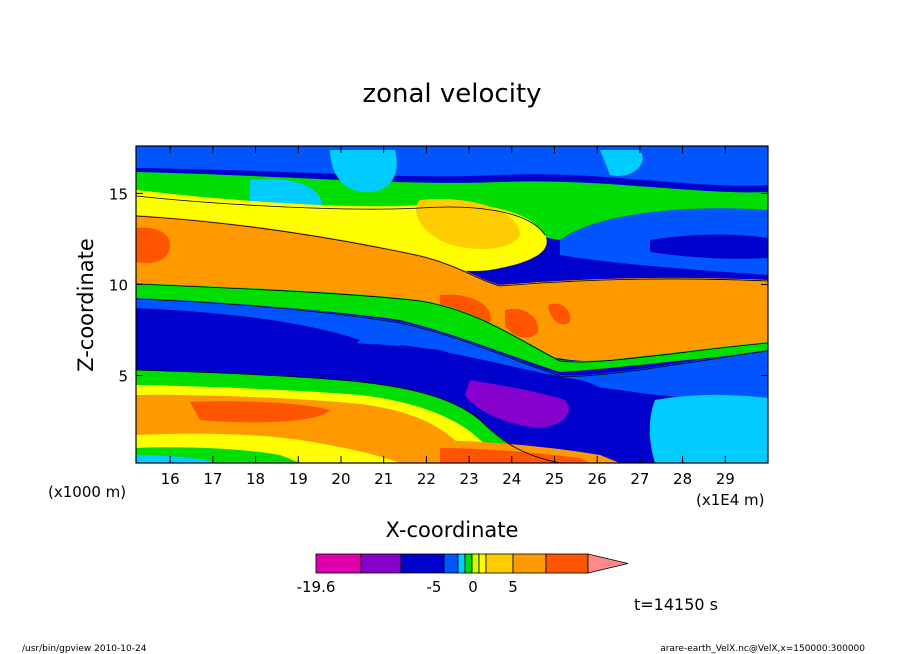 The height and width of the screenshot is (654, 904). What do you see at coordinates (709, 246) in the screenshot?
I see `band-right-darkblue` at bounding box center [709, 246].